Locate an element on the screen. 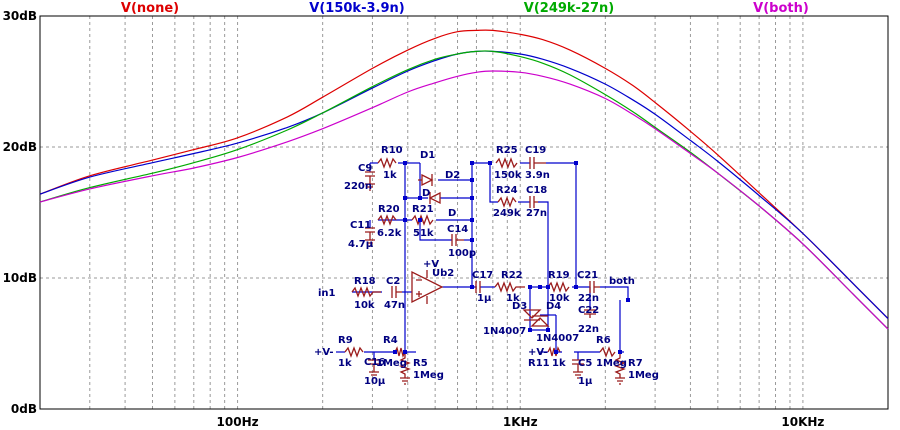 Image resolution: width=900 pixels, height=430 pixels. resistor-r6 is located at coordinates (607, 352).